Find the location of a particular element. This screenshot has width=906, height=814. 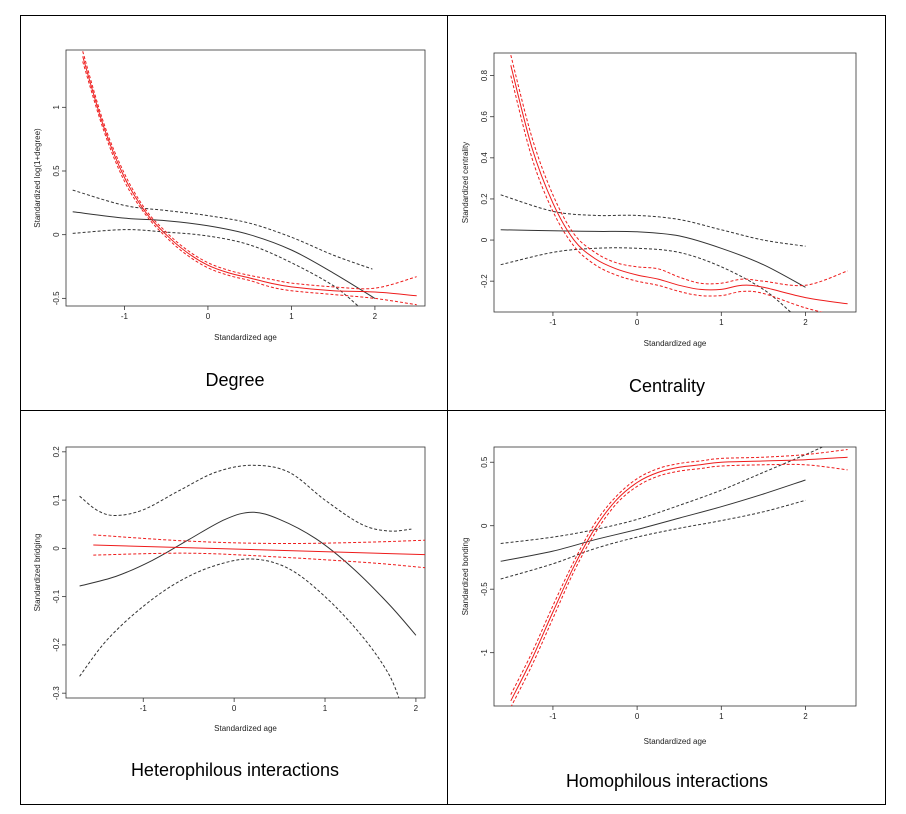

y-tick-label: 1 is located at coordinates (56, 107).